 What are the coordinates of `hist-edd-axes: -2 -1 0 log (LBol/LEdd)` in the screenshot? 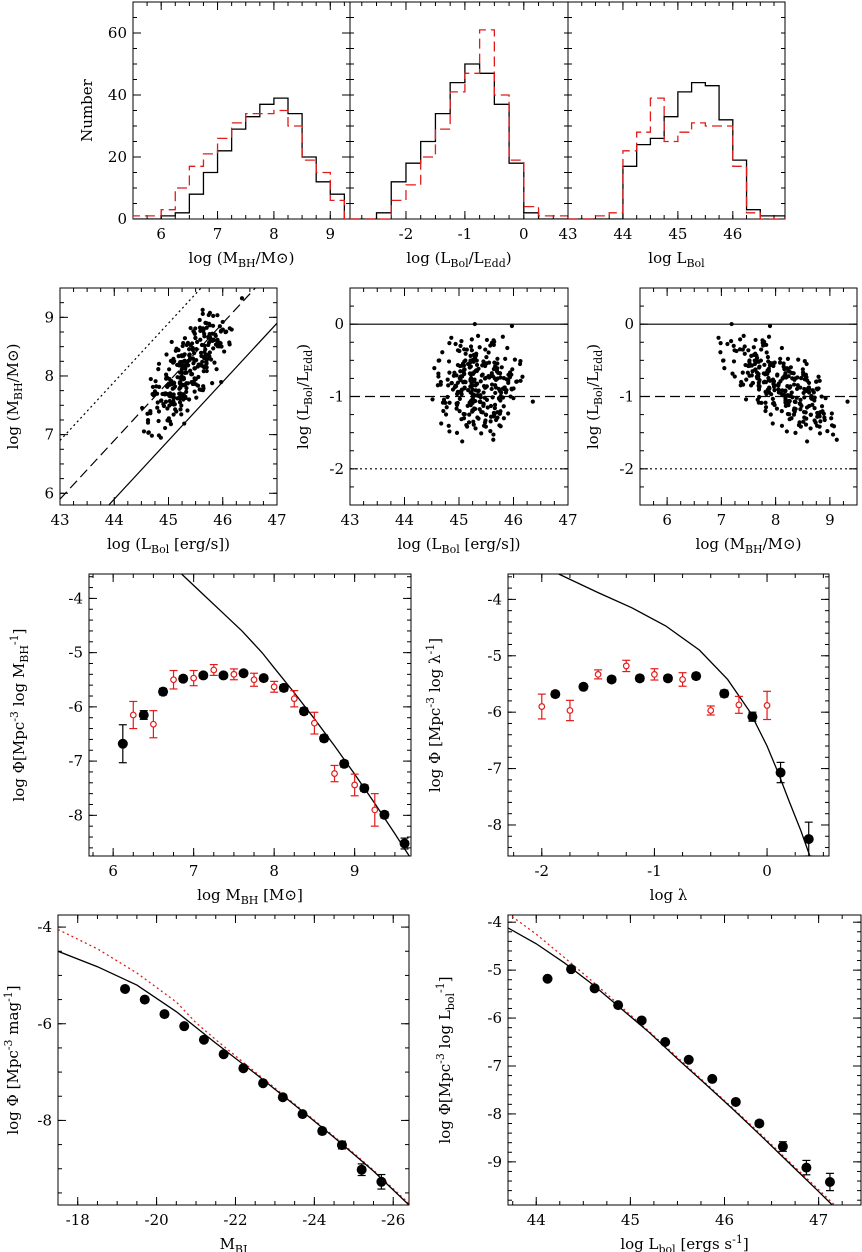 It's located at (459, 135).